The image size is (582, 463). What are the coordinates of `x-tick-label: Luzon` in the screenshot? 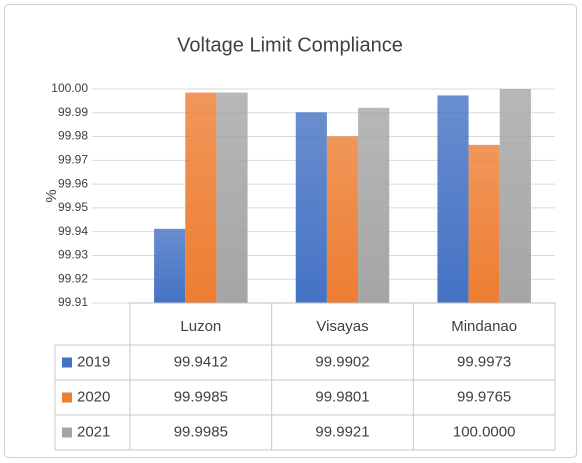 It's located at (200, 326).